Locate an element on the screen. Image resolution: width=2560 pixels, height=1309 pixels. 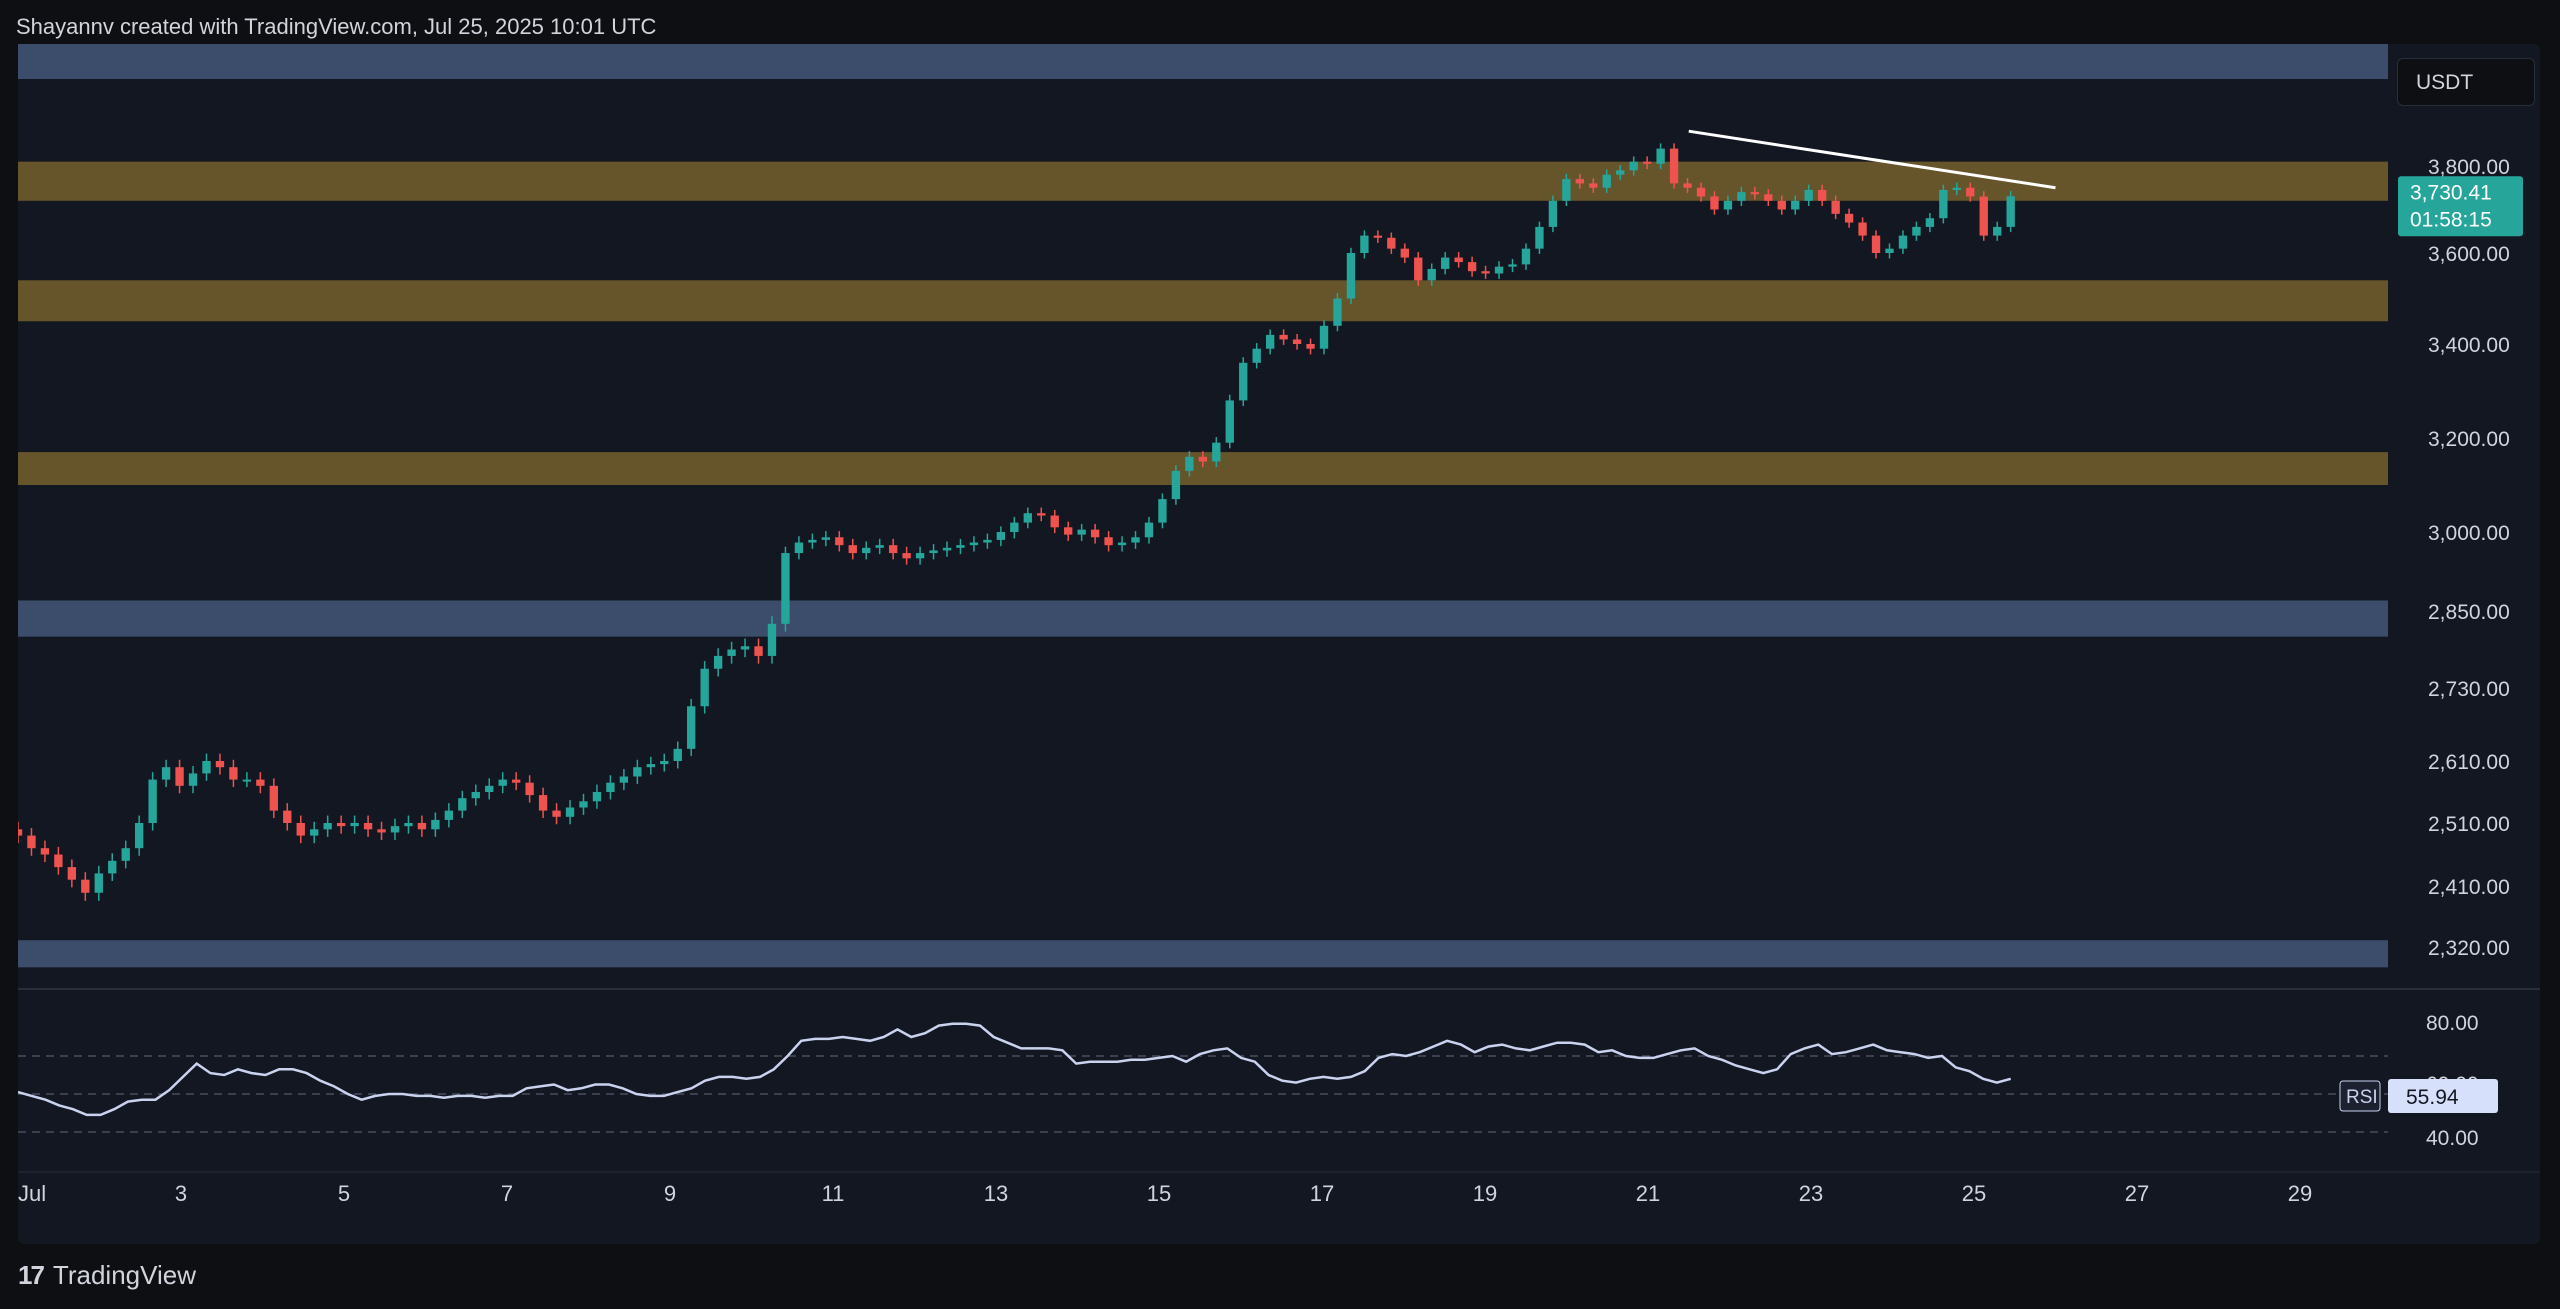
price-tick-label: 3,400.00 is located at coordinates (2469, 345).